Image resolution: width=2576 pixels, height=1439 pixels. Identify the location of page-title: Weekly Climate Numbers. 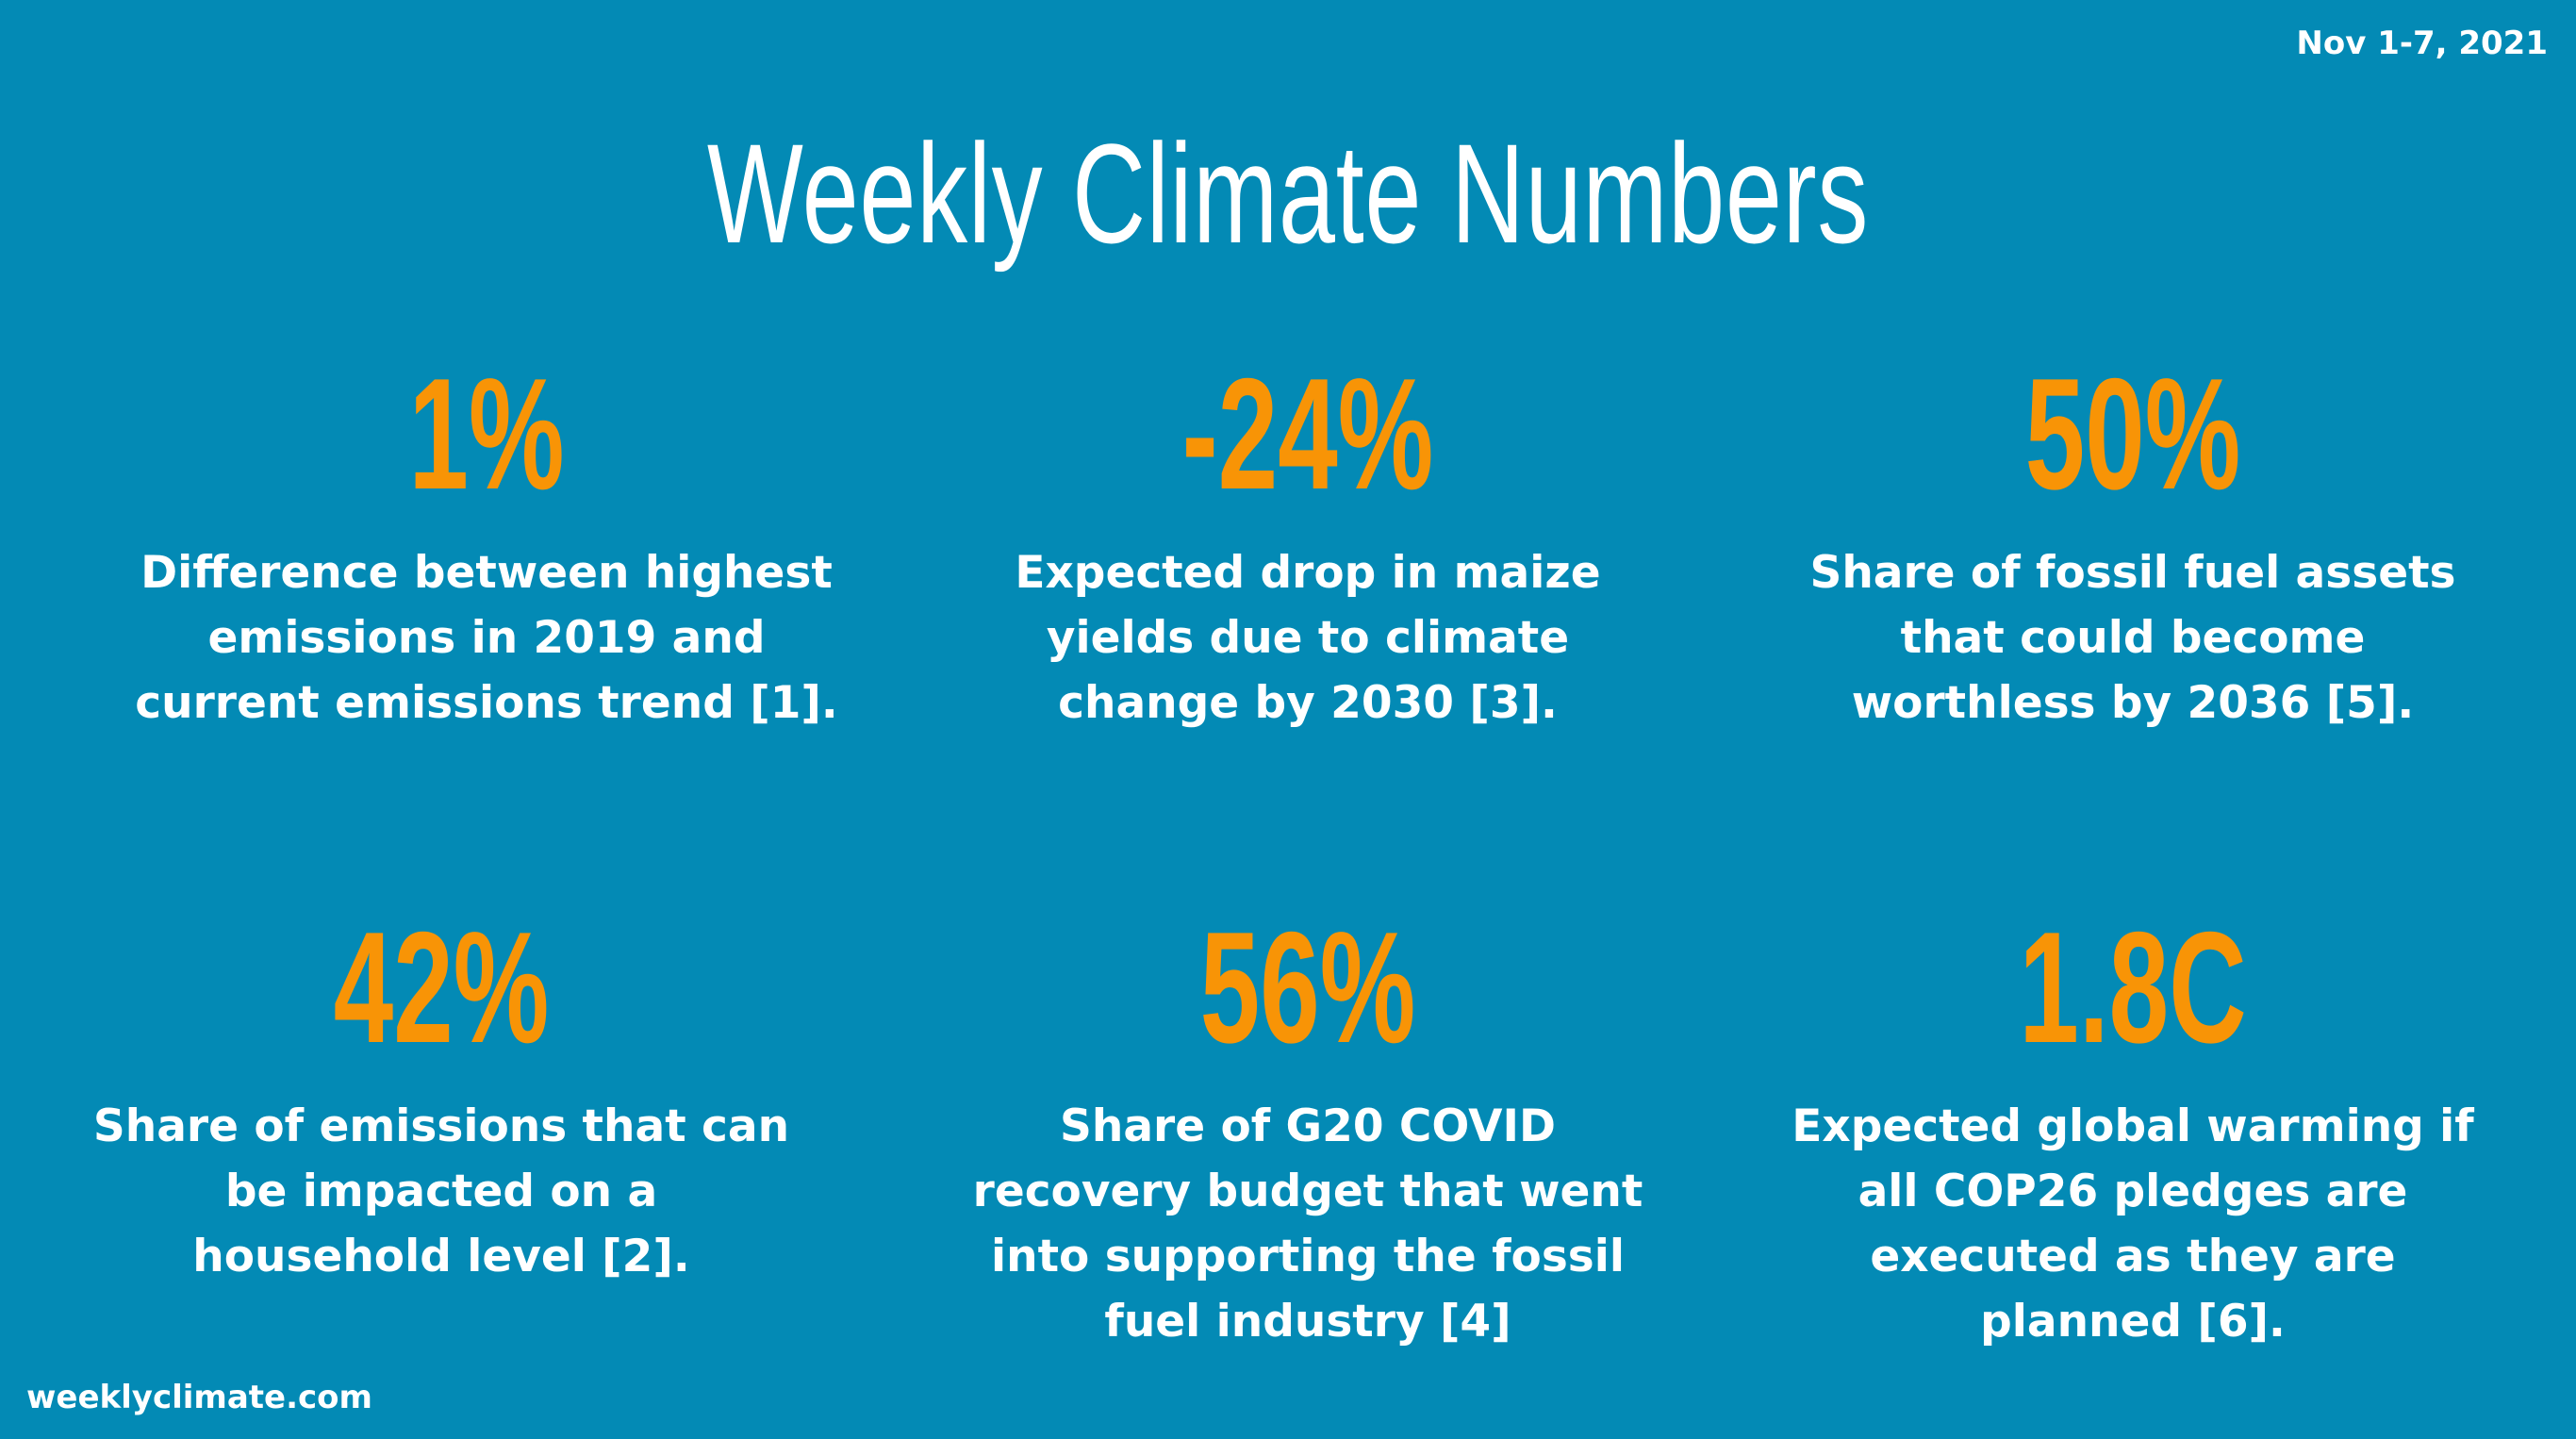
(1288, 193).